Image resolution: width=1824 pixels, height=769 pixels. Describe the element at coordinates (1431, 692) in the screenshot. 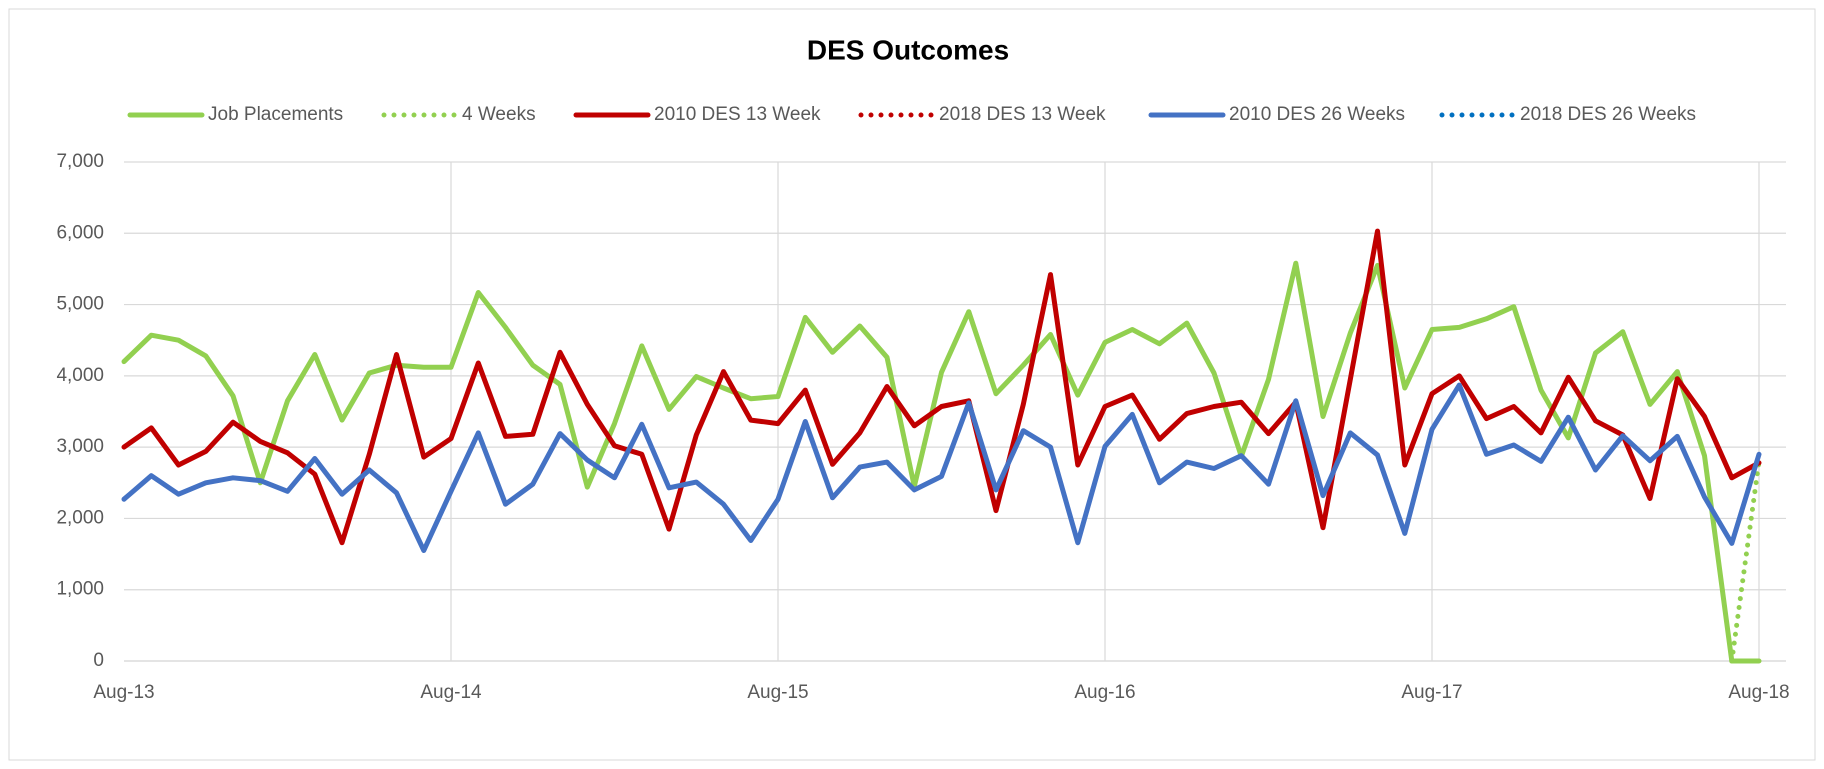

I see `x-tick-label: Aug-17` at that location.